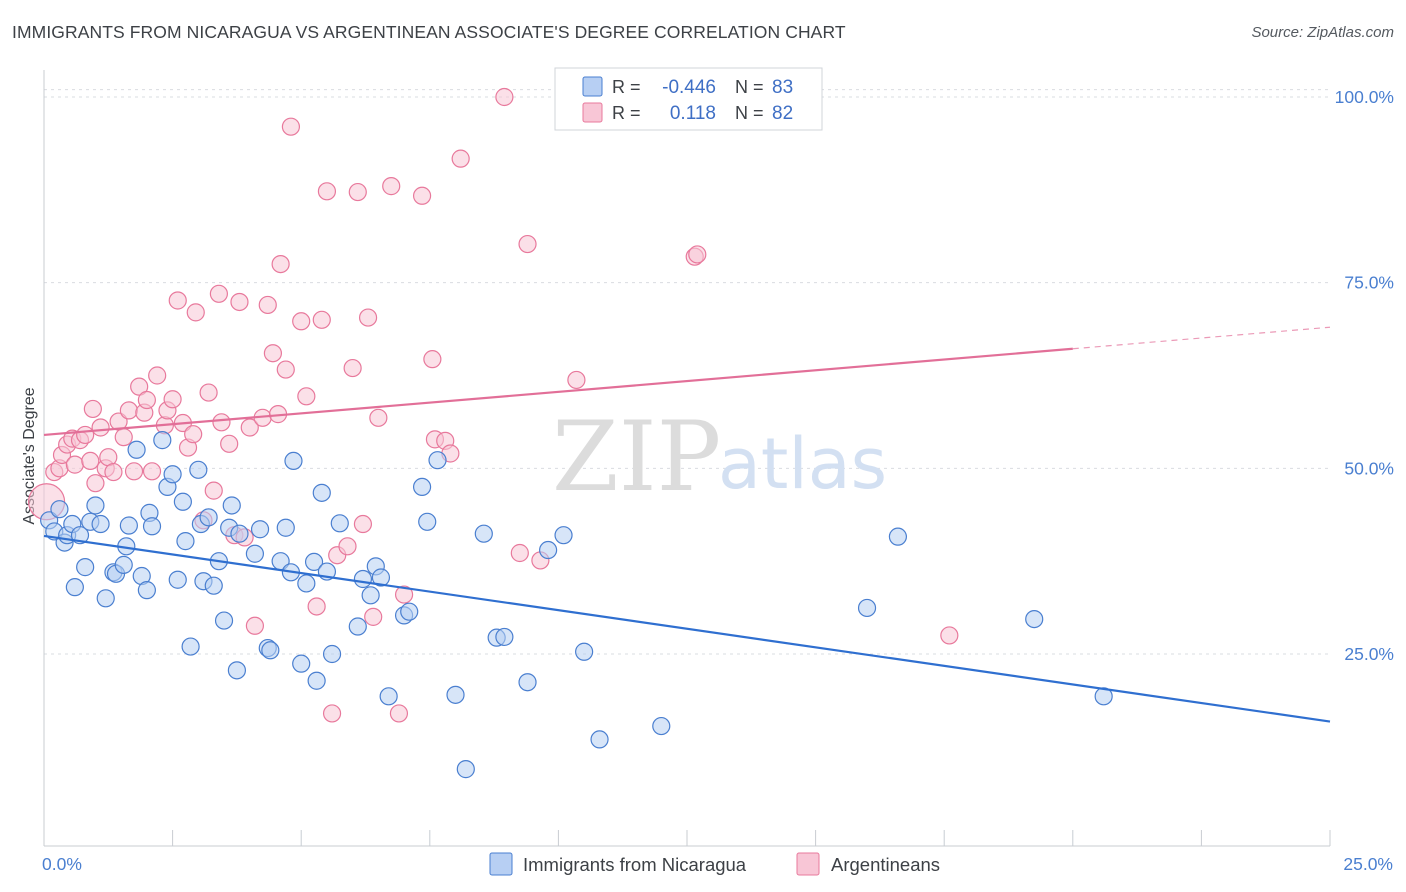 The image size is (1406, 892). Describe the element at coordinates (1201, 338) in the screenshot. I see `trendline-argentineans-extension` at that location.